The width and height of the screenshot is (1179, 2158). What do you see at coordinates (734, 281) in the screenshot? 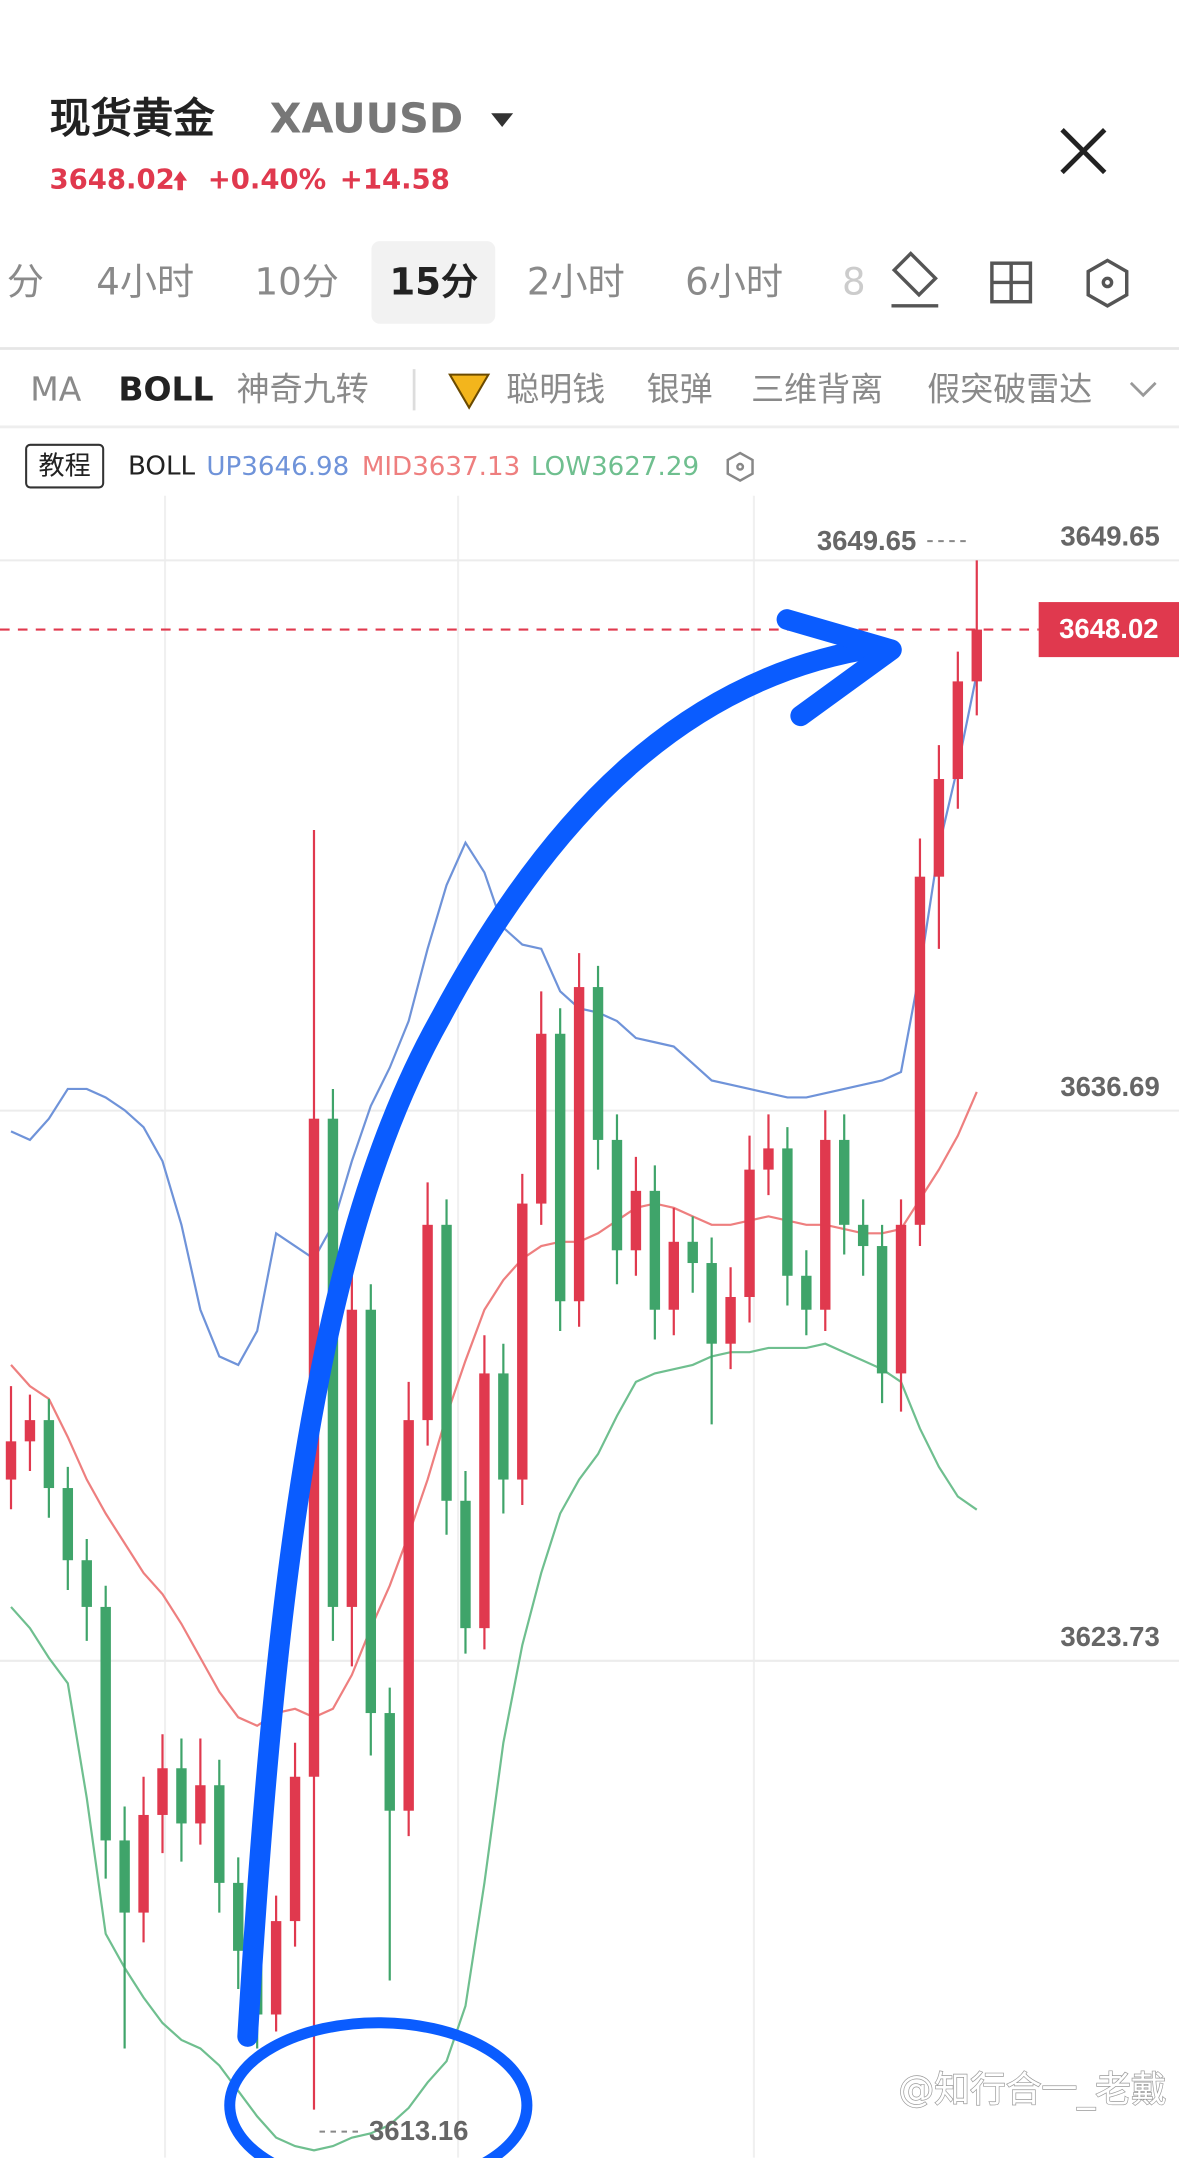
I see `timeframe-tab: 6小时` at bounding box center [734, 281].